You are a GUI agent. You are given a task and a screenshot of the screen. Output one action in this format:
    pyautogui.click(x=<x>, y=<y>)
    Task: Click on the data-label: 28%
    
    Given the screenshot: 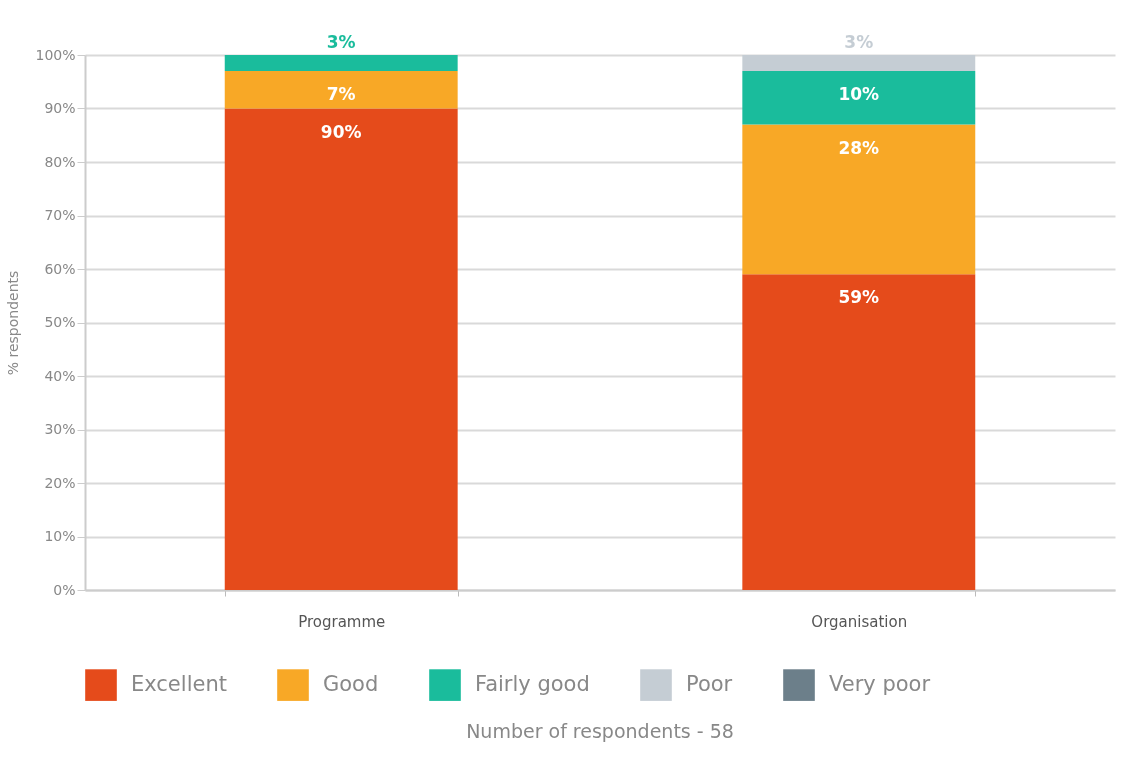 What is the action you would take?
    pyautogui.click(x=859, y=147)
    